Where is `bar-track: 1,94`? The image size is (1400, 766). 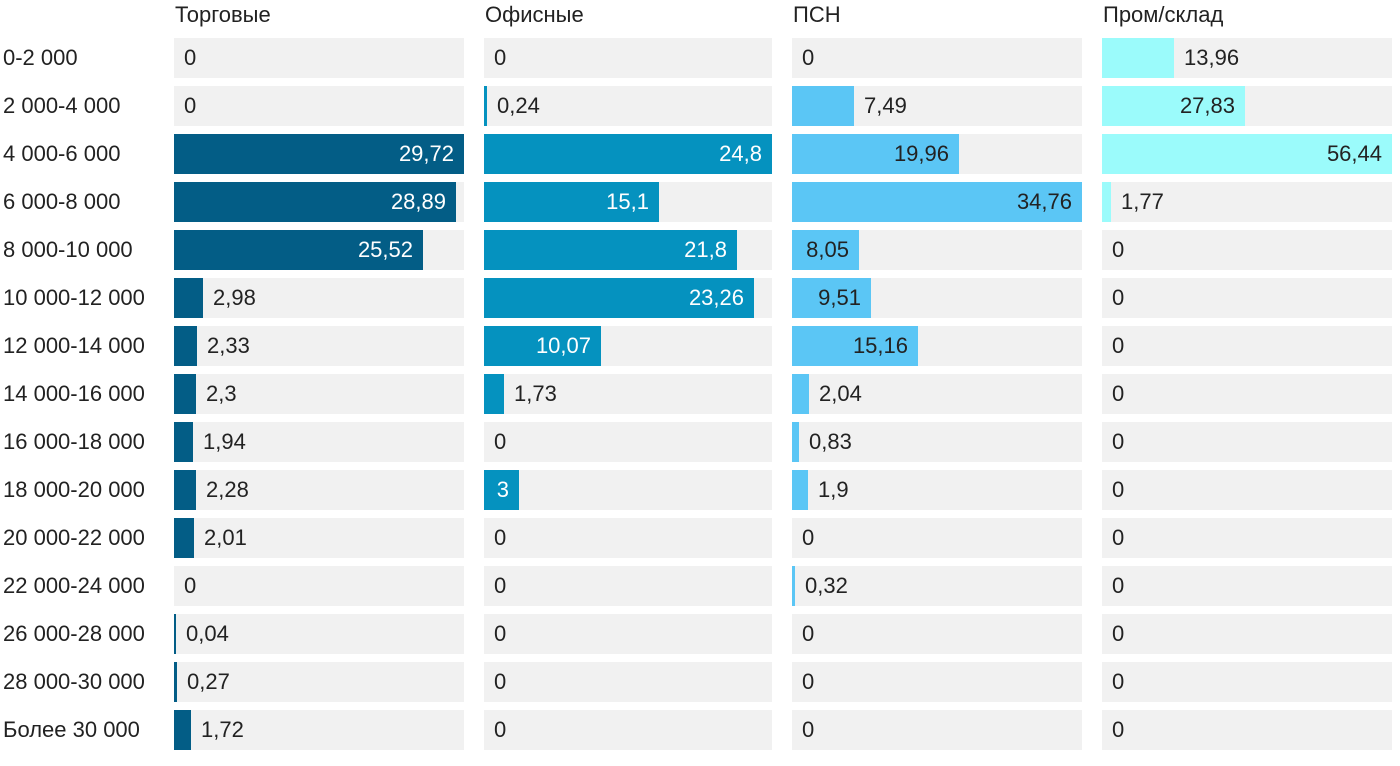 bar-track: 1,94 is located at coordinates (319, 442).